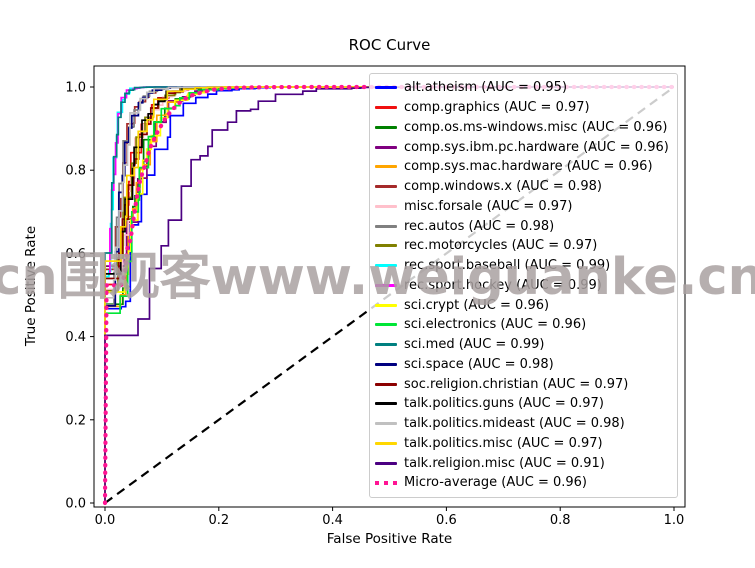 The height and width of the screenshot is (568, 755). What do you see at coordinates (501, 246) in the screenshot?
I see `legend-item-label: rec.motorcycles (AUC = 0.97)` at bounding box center [501, 246].